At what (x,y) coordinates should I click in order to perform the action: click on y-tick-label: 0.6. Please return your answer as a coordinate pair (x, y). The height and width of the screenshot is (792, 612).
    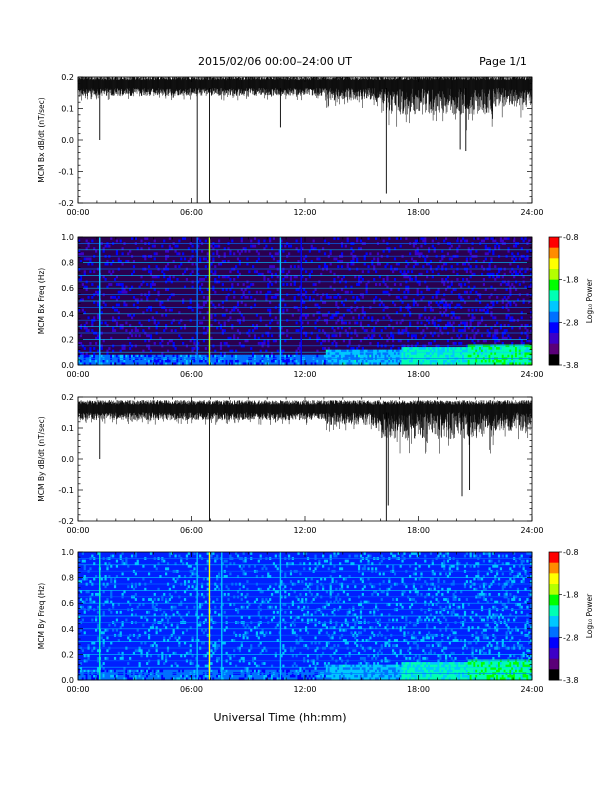
    Looking at the image, I should click on (67, 288).